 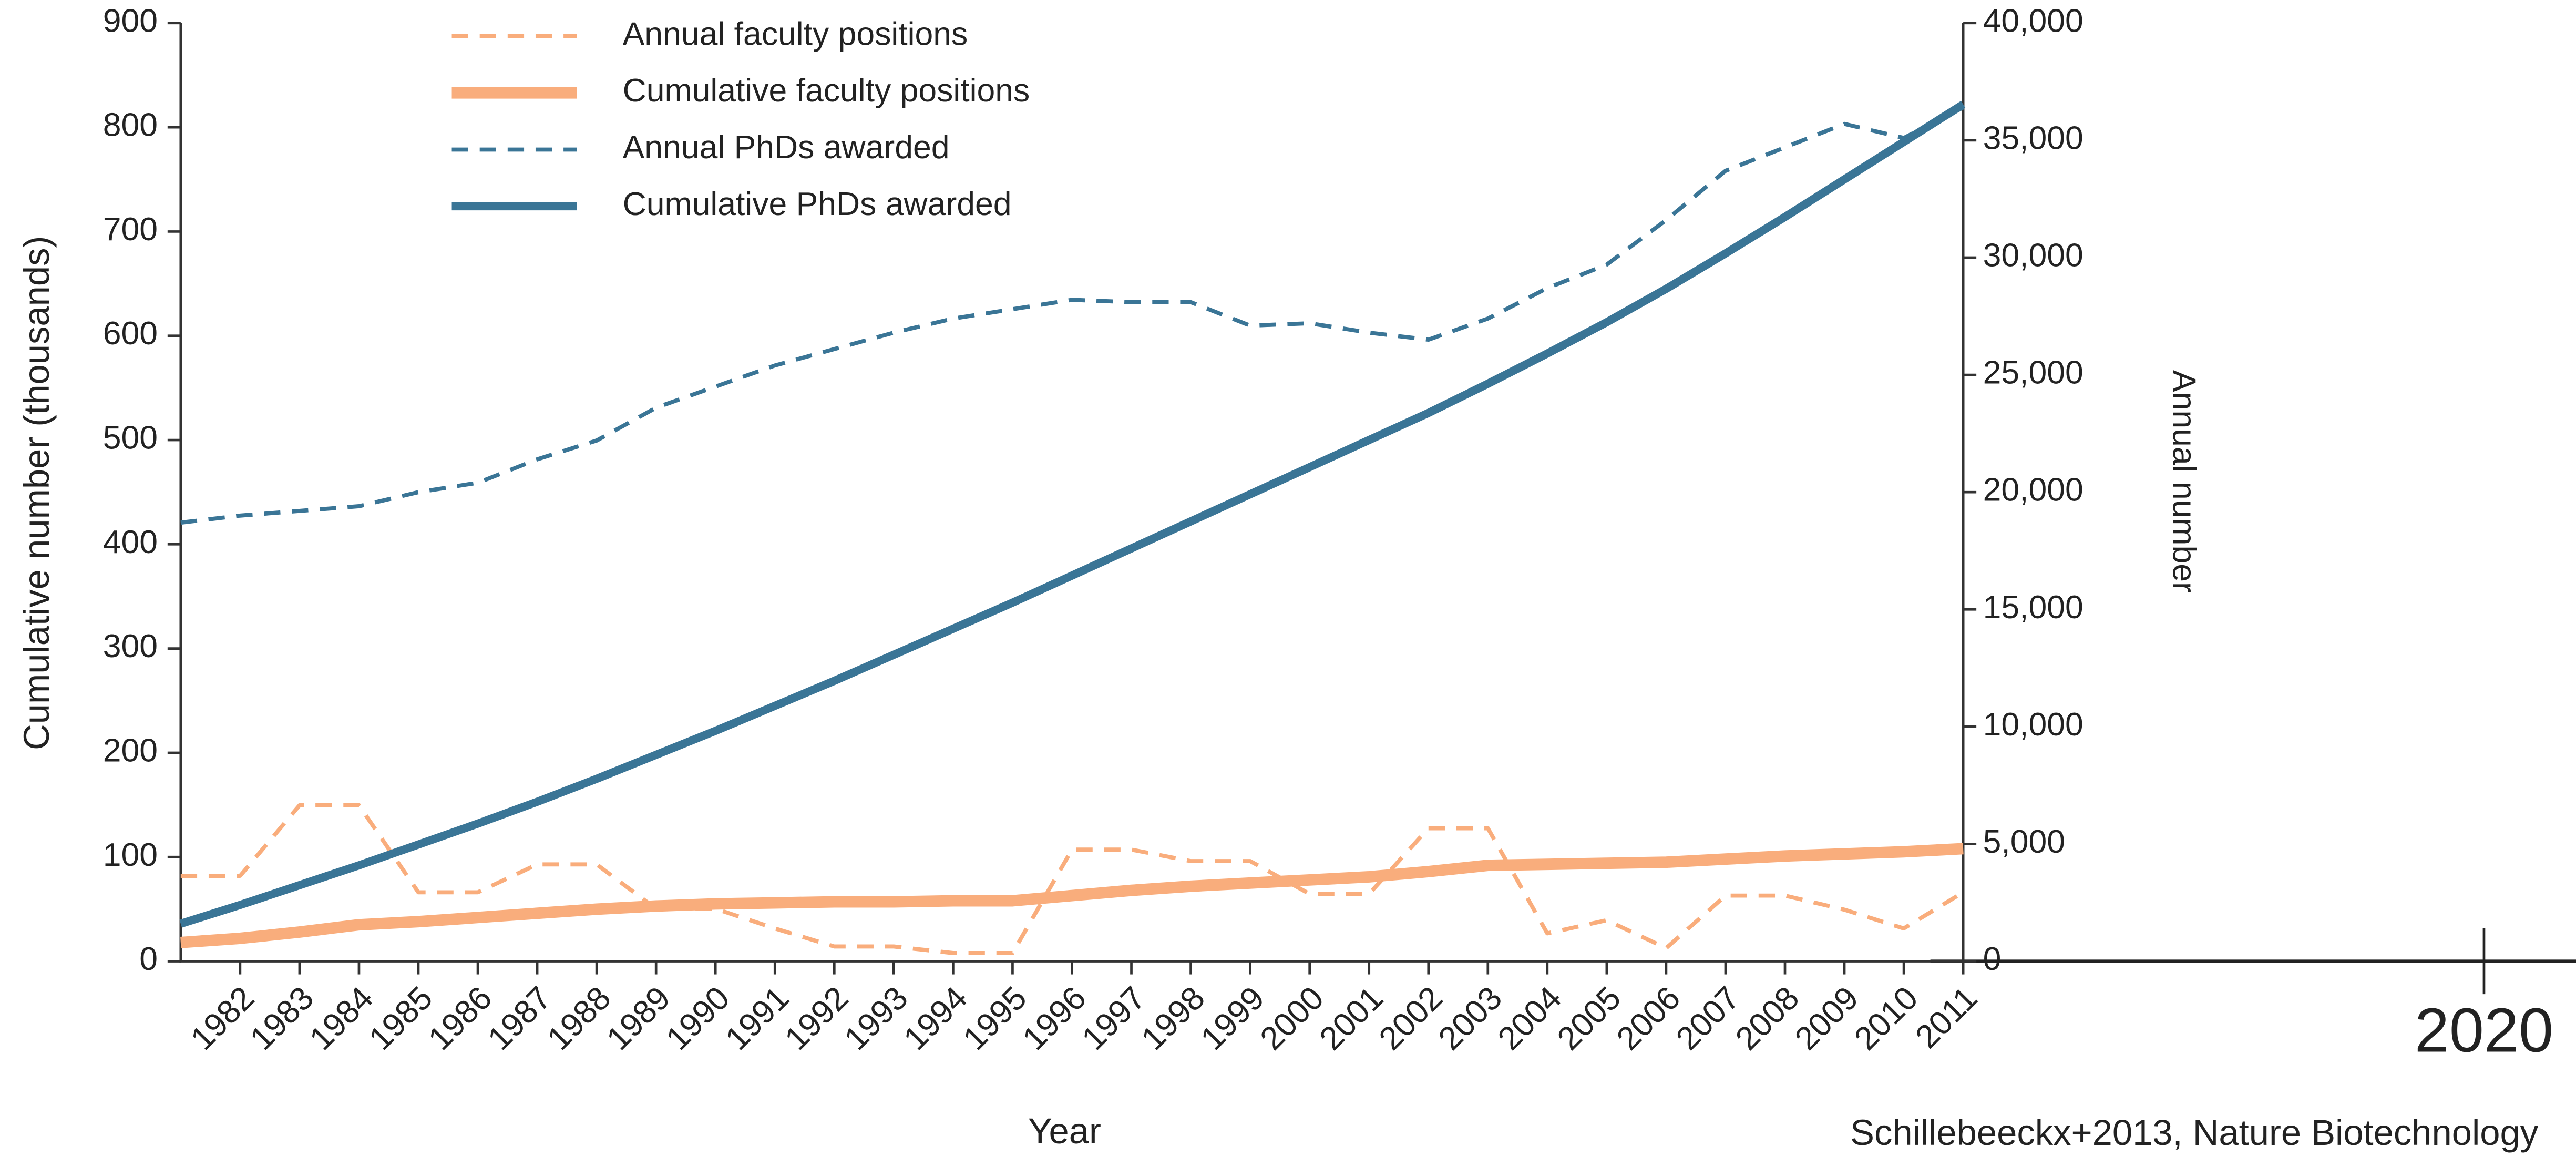 What do you see at coordinates (1992, 958) in the screenshot?
I see `y2-tick-label: 0` at bounding box center [1992, 958].